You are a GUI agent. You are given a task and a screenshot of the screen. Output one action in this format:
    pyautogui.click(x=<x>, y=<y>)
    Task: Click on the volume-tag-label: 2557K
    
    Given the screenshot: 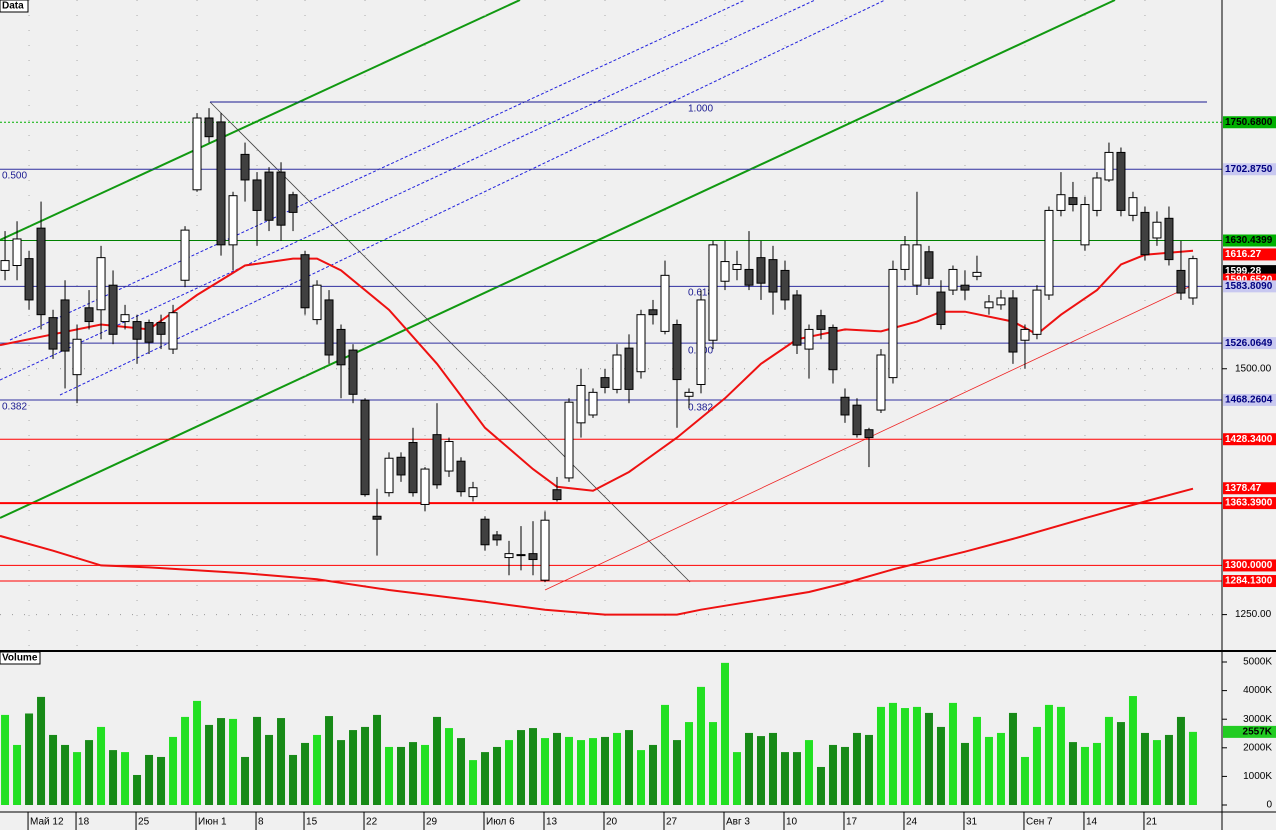 What is the action you would take?
    pyautogui.click(x=1258, y=732)
    